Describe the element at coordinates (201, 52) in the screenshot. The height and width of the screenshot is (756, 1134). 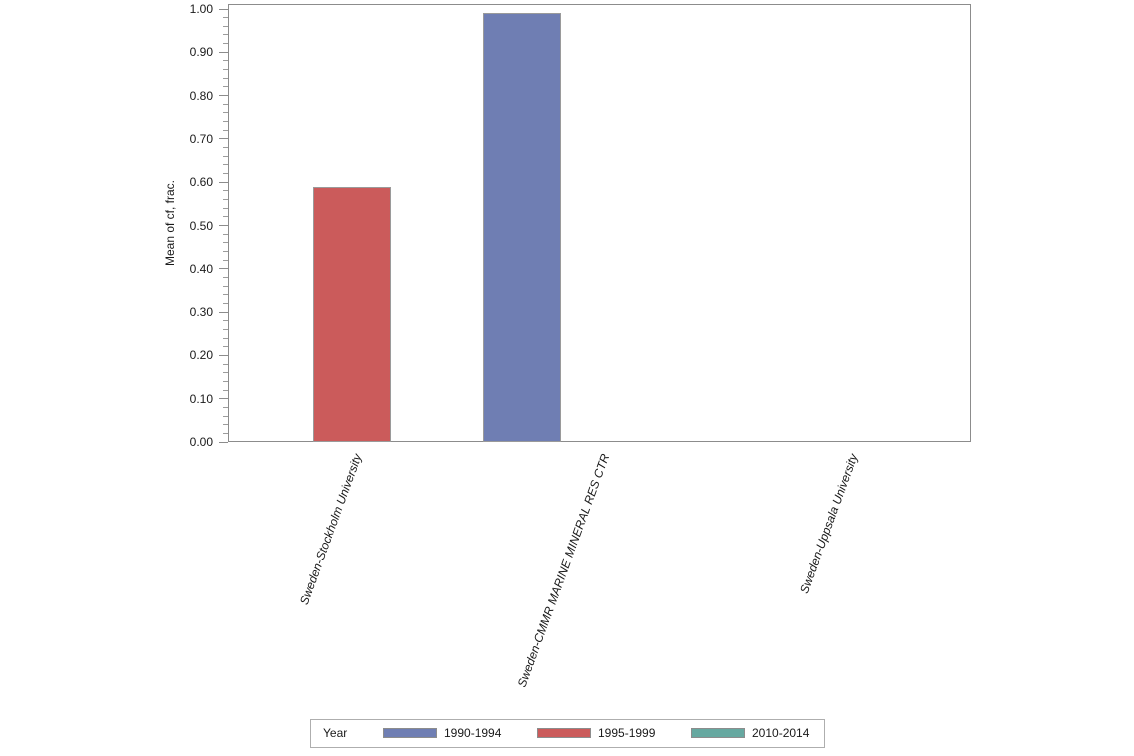
I see `y-tick-label: 0.90` at that location.